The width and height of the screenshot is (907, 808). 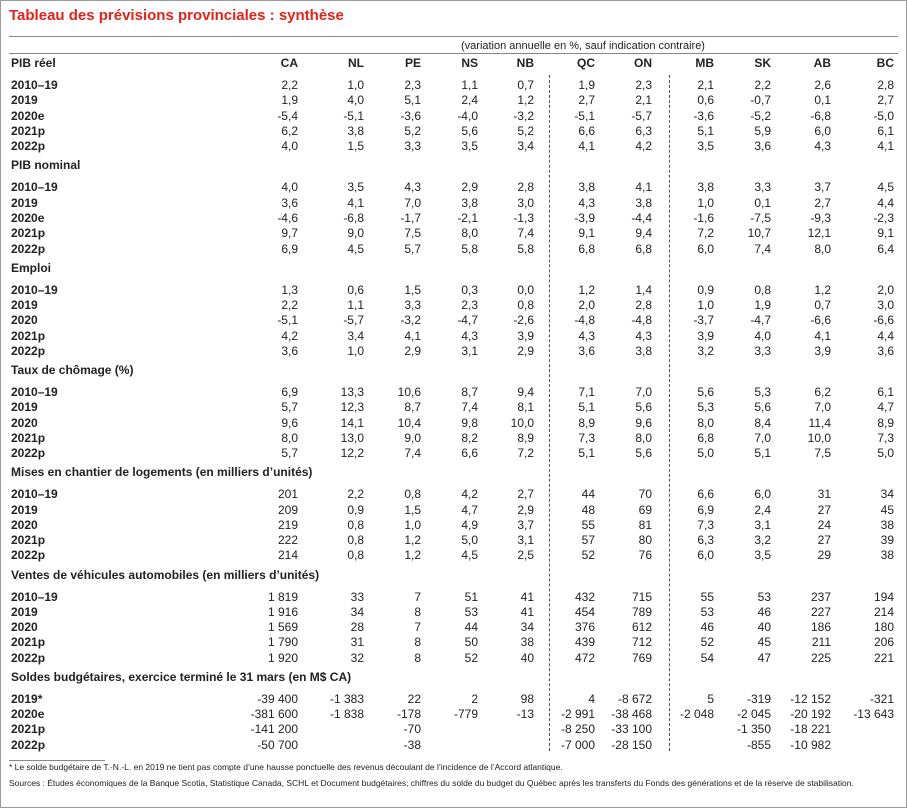 What do you see at coordinates (586, 100) in the screenshot?
I see `cell: 2,7` at bounding box center [586, 100].